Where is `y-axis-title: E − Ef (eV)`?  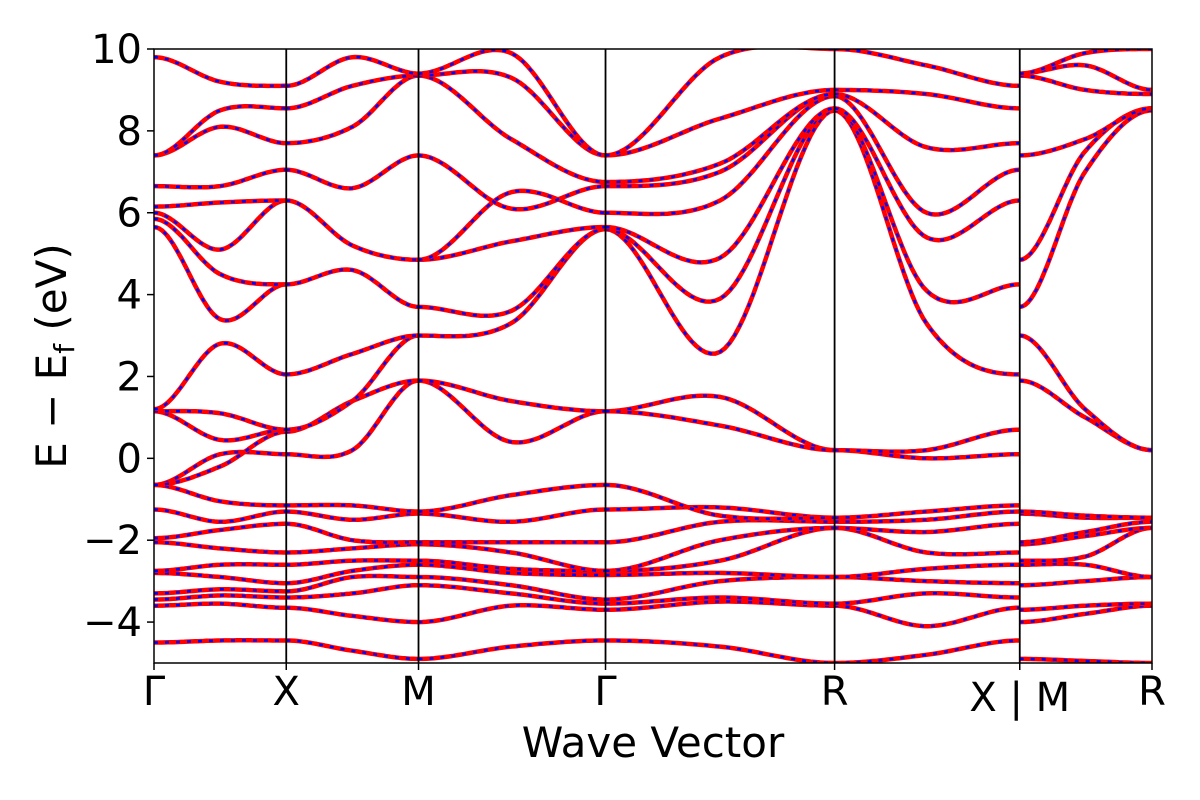
y-axis-title: E − Ef (eV) is located at coordinates (54, 356).